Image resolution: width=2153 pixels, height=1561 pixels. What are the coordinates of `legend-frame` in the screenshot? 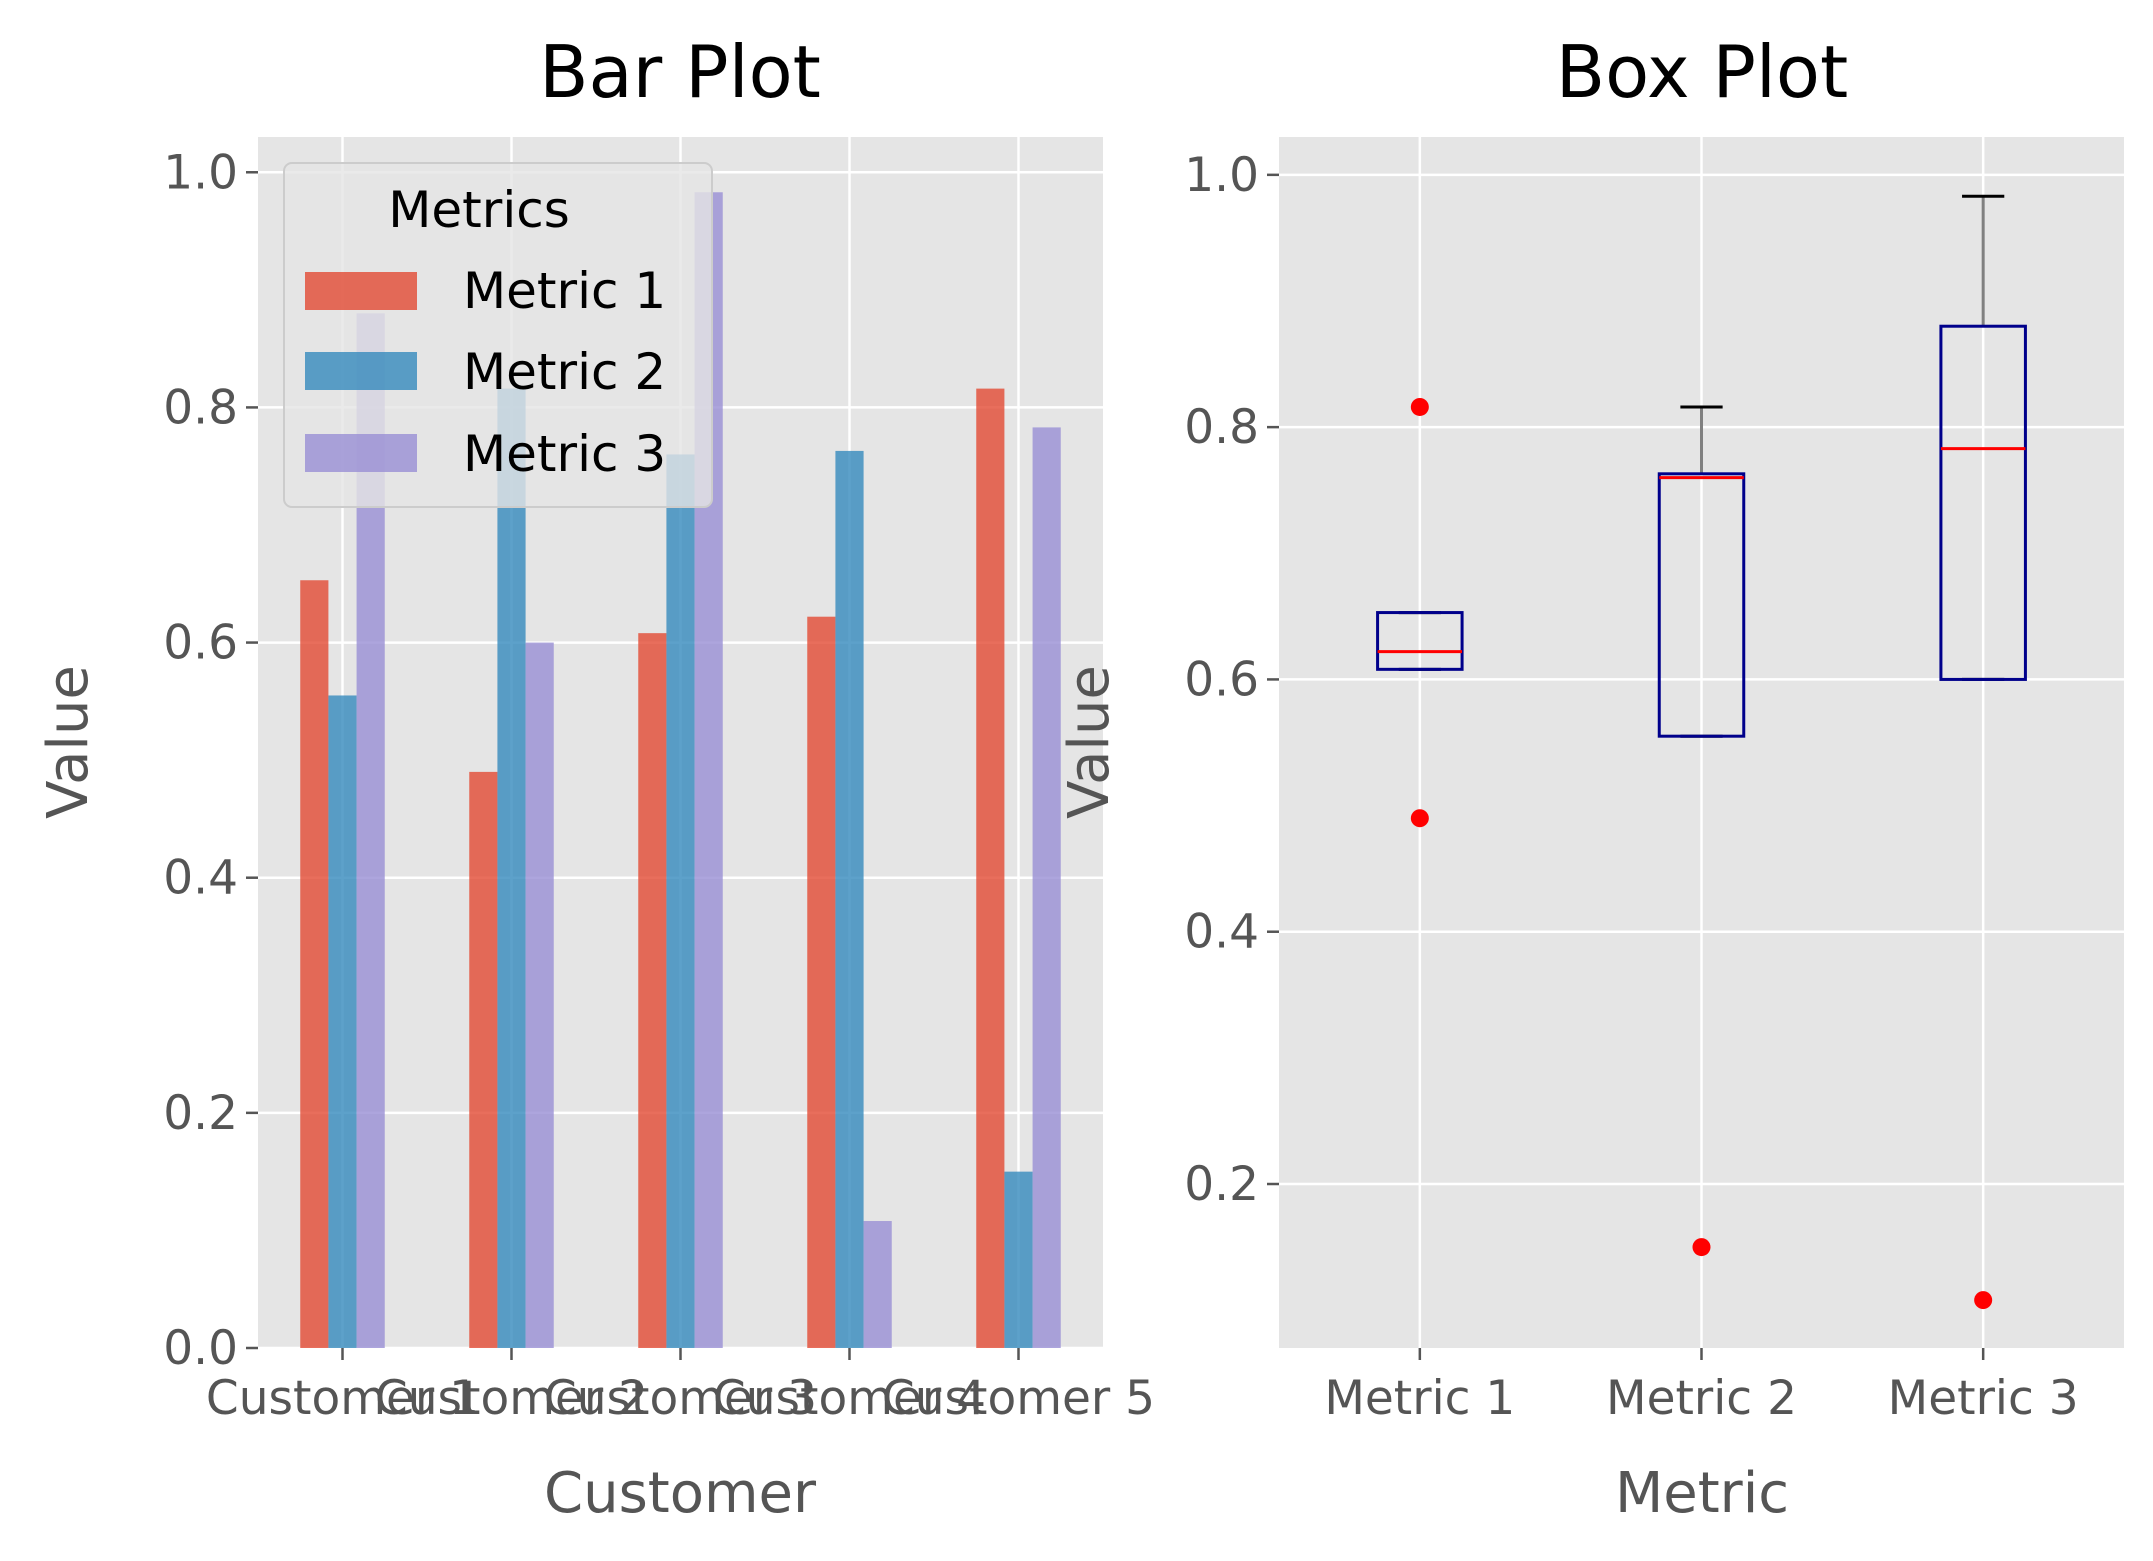 It's located at (498, 335).